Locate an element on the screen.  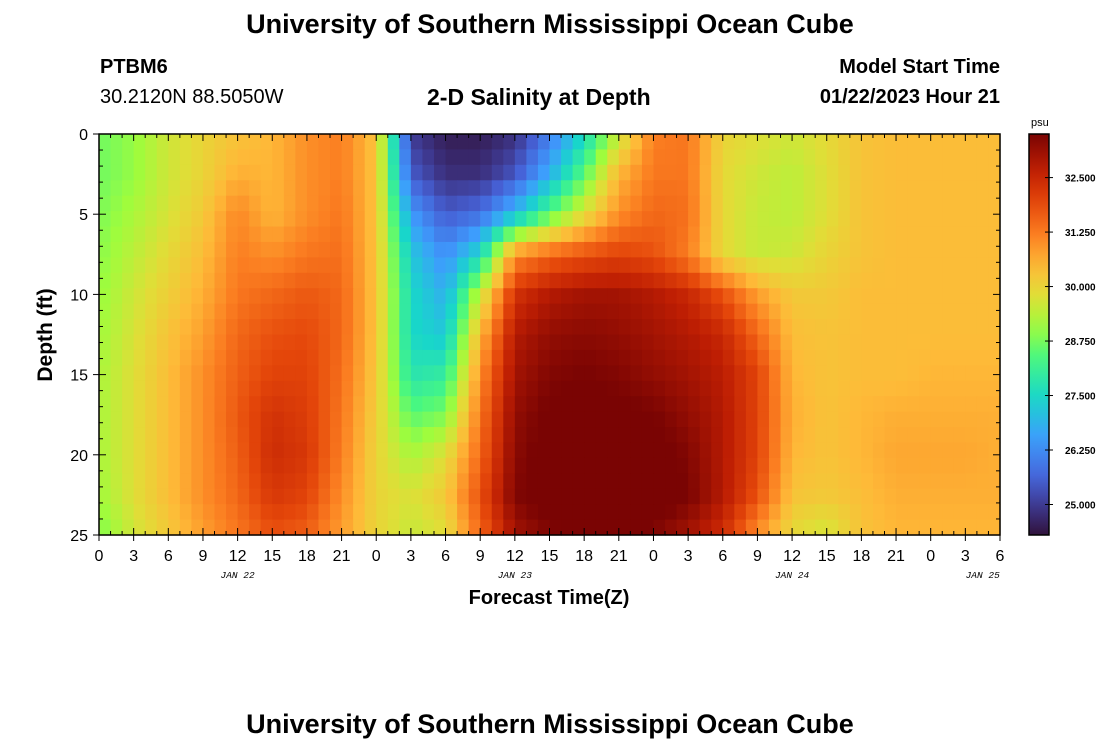
colorbar-tick-label: 32.500 is located at coordinates (1080, 179).